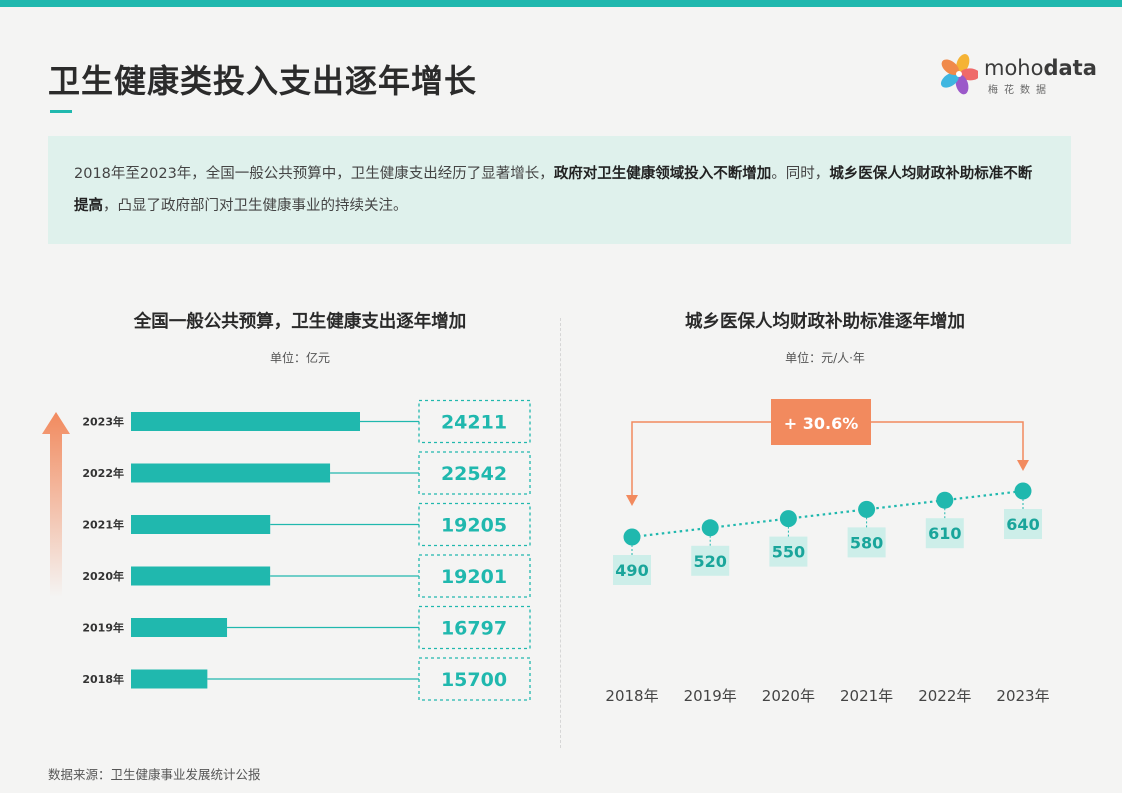  What do you see at coordinates (788, 696) in the screenshot?
I see `x-tick-label: 2020年` at bounding box center [788, 696].